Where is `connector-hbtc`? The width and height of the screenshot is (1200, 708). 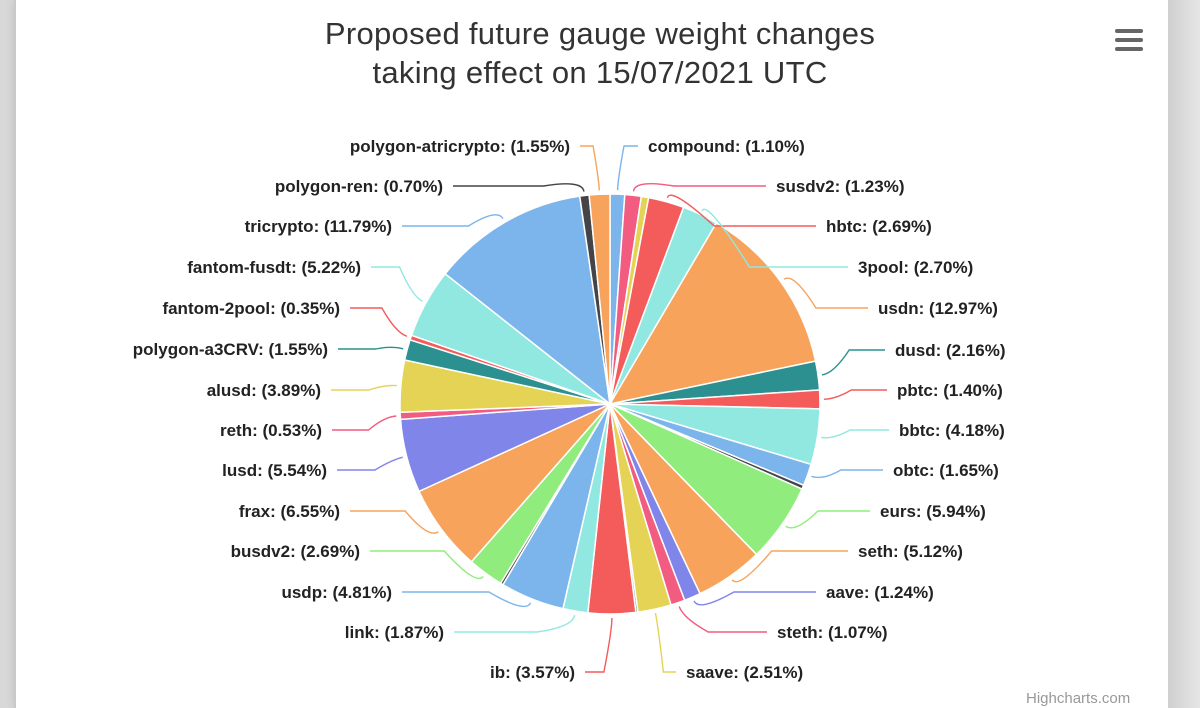 connector-hbtc is located at coordinates (741, 210).